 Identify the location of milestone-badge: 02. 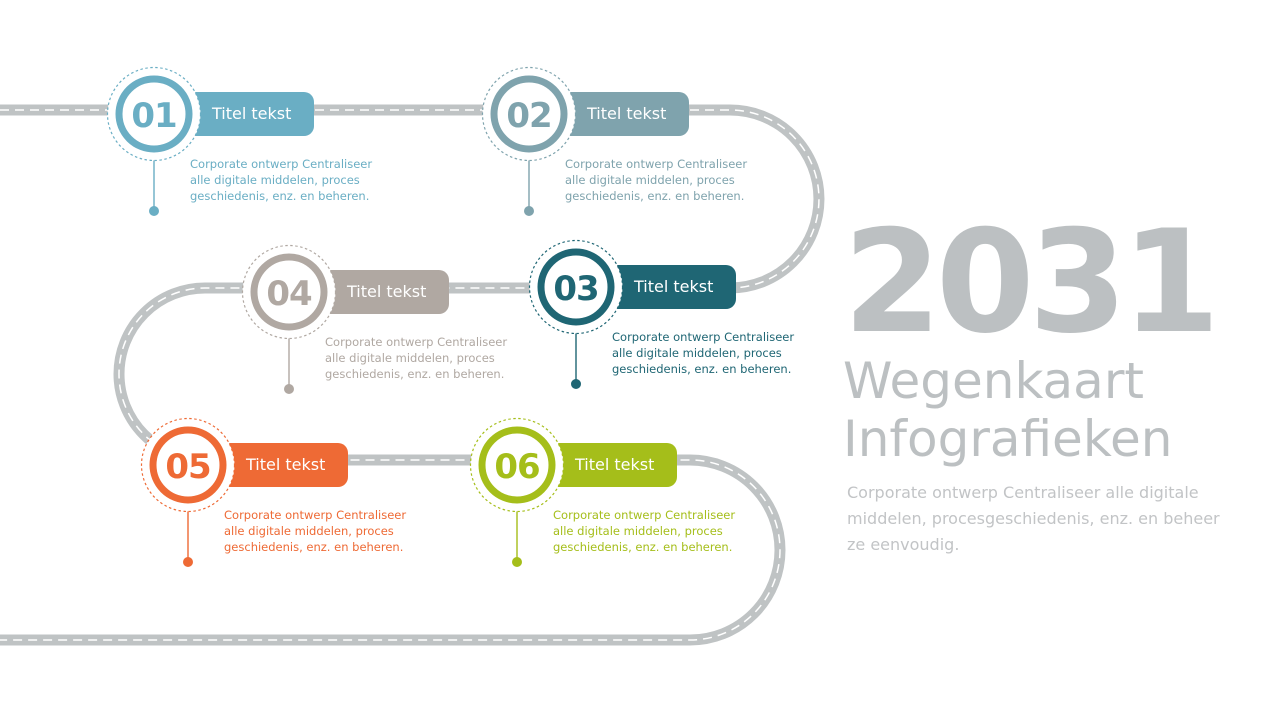
(529, 114).